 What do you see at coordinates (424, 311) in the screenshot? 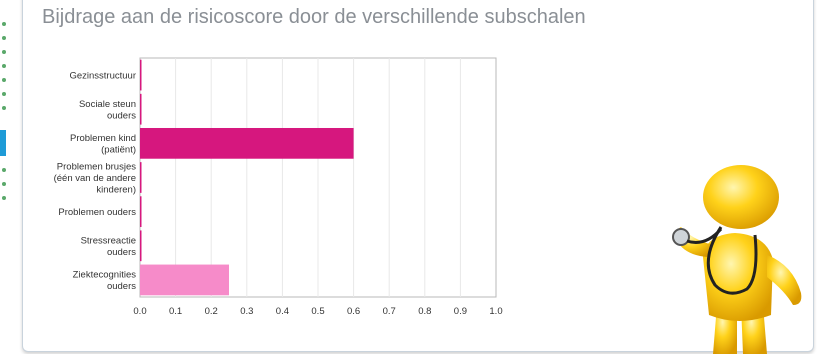
I see `x-tick-label: 0.8` at bounding box center [424, 311].